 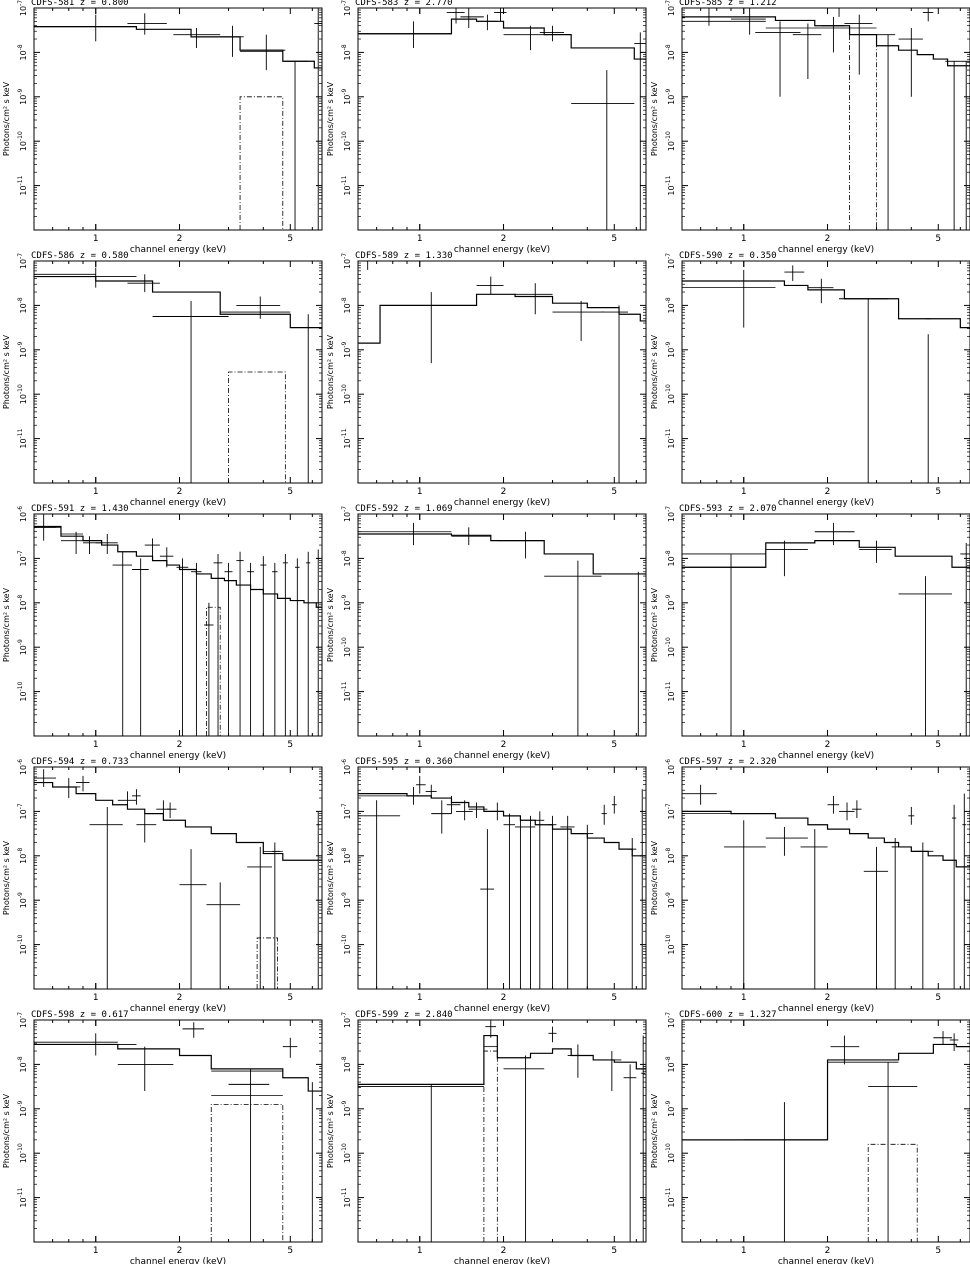 I want to click on panel-title: CDFS-589 z = 1.330, so click(x=404, y=256).